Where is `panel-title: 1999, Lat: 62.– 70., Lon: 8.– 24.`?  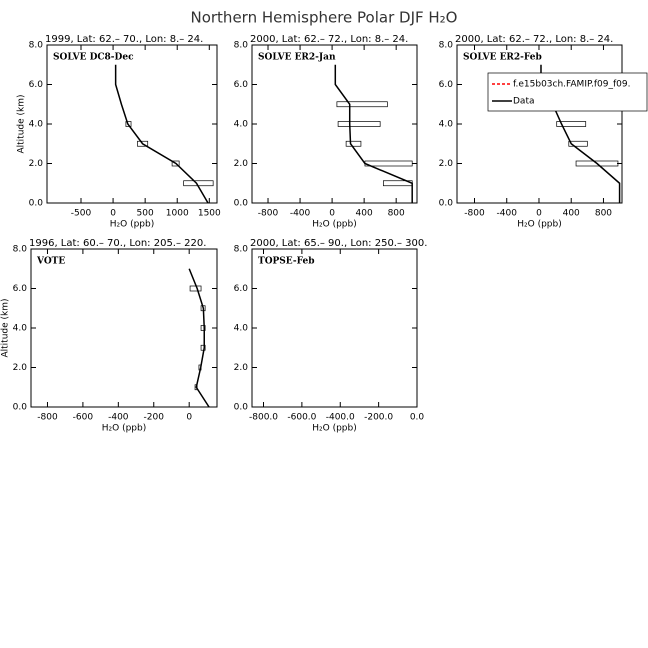
panel-title: 1999, Lat: 62.– 70., Lon: 8.– 24. is located at coordinates (124, 39).